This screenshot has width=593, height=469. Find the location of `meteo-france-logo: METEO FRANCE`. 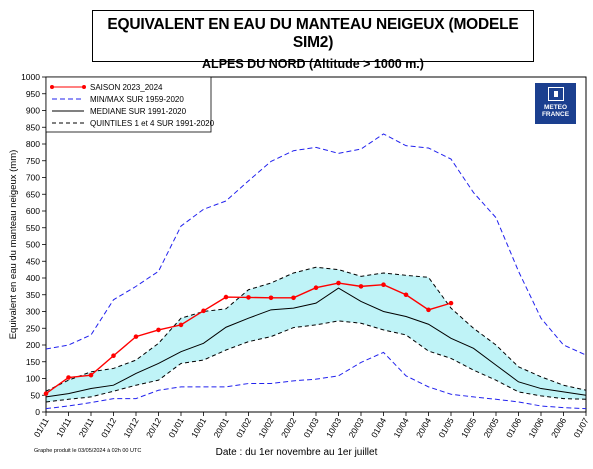

meteo-france-logo: METEO FRANCE is located at coordinates (555, 103).